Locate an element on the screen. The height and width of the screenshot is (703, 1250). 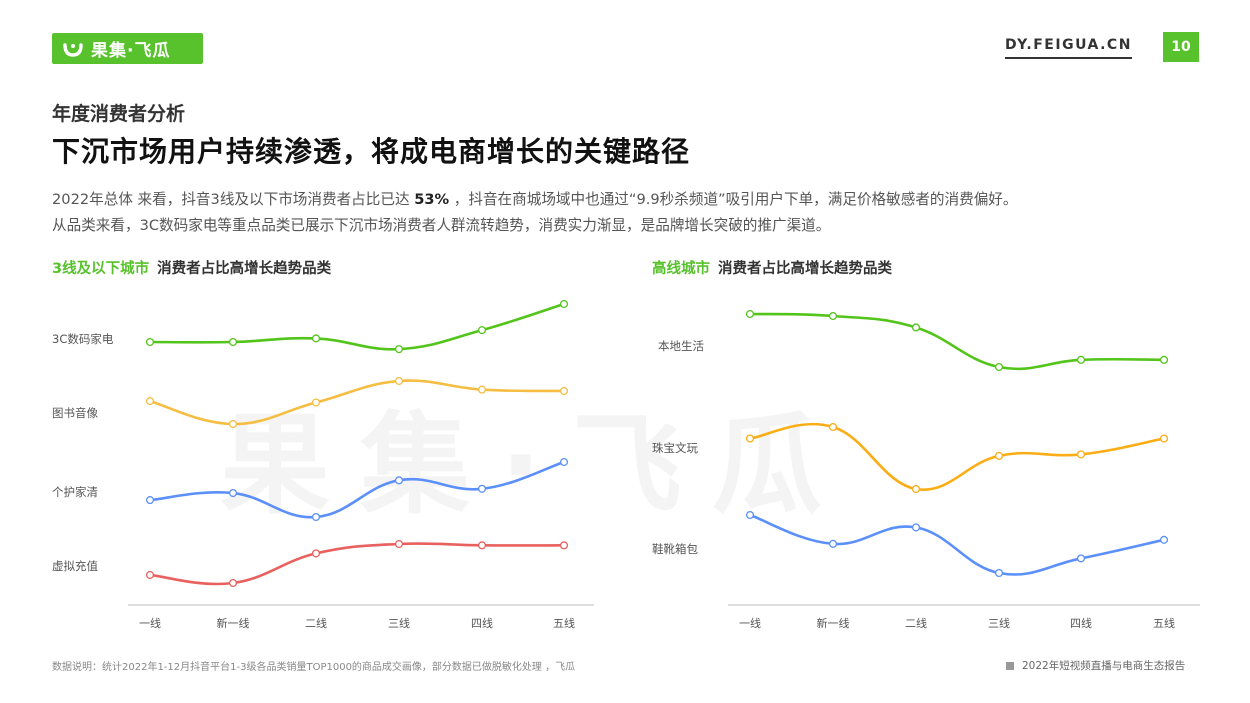
chart-1-x-tick-label: 五线 is located at coordinates (564, 623).